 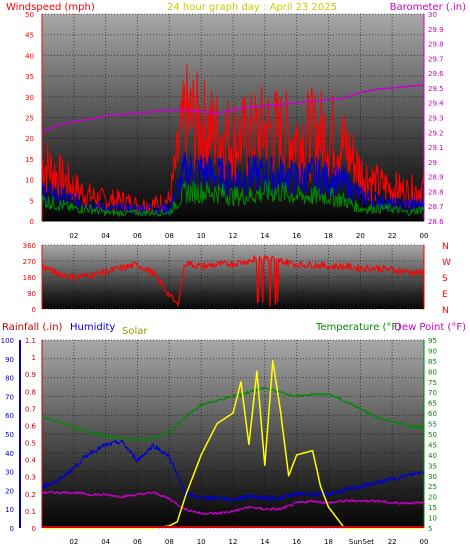 I want to click on wind-x-tick-11: 00, so click(x=424, y=236).